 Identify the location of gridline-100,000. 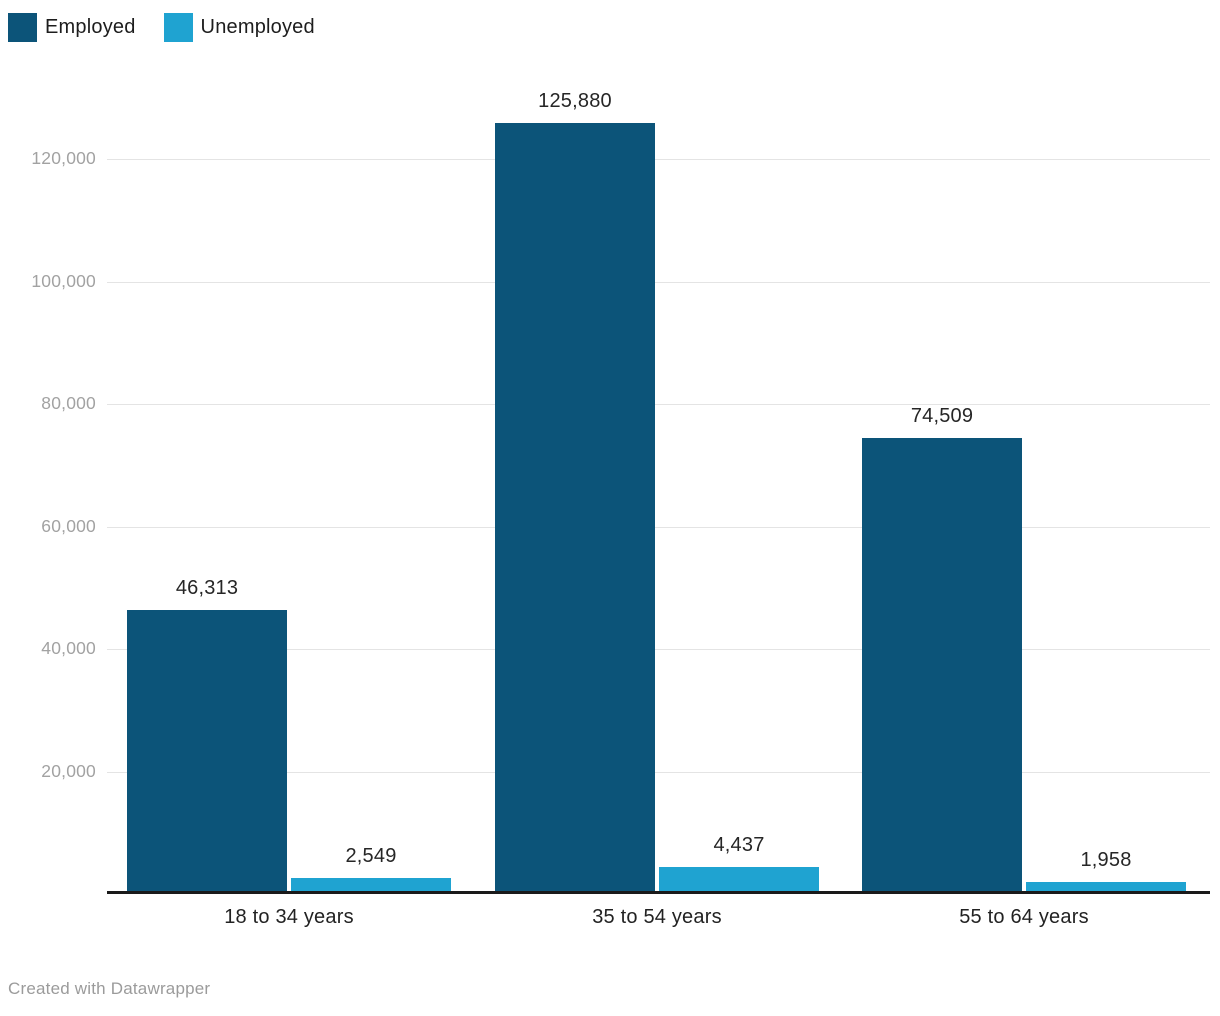
(658, 282).